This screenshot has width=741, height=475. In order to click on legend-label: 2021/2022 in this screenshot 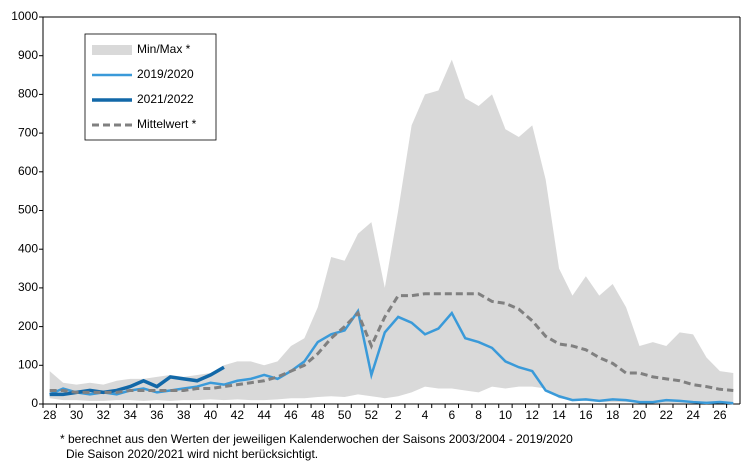, I will do `click(165, 99)`.